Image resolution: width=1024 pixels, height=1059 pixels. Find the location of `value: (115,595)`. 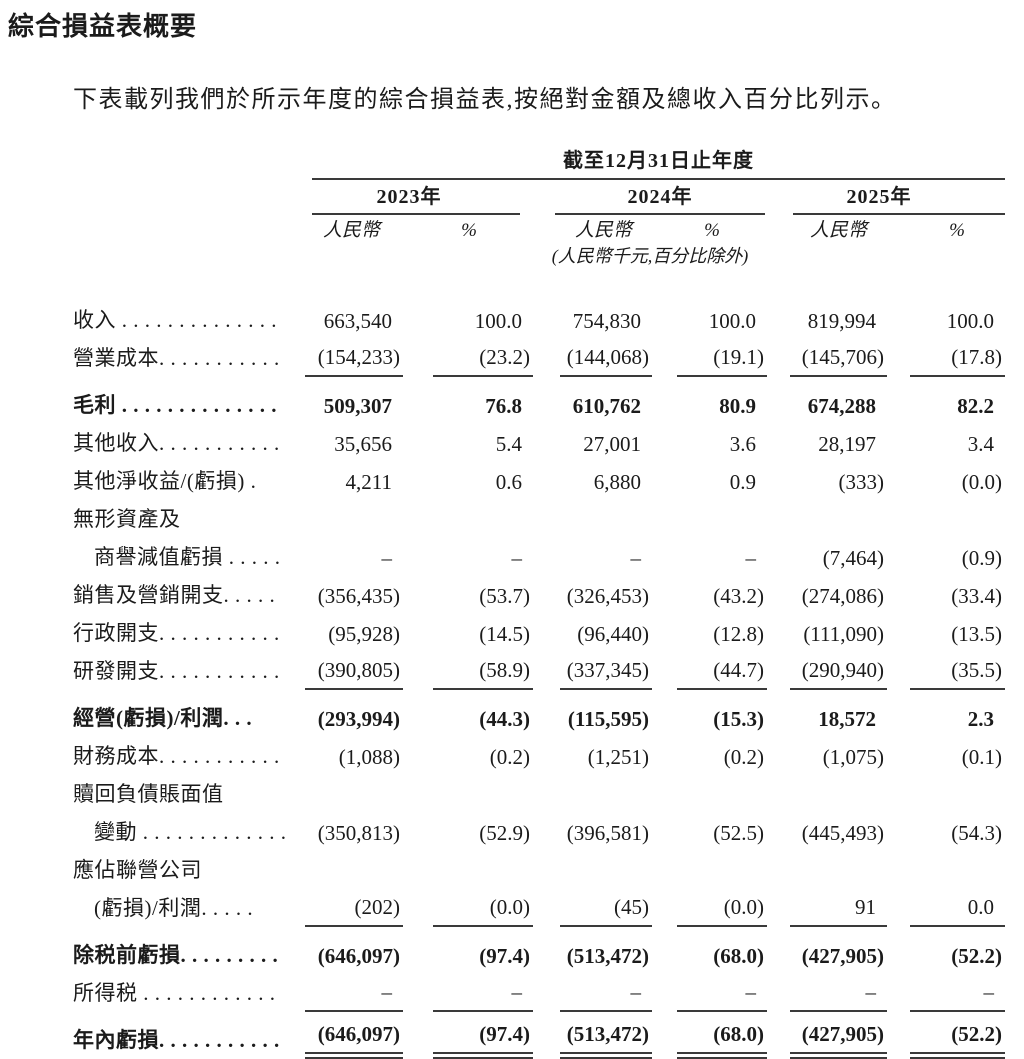

value: (115,595) is located at coordinates (608, 719).